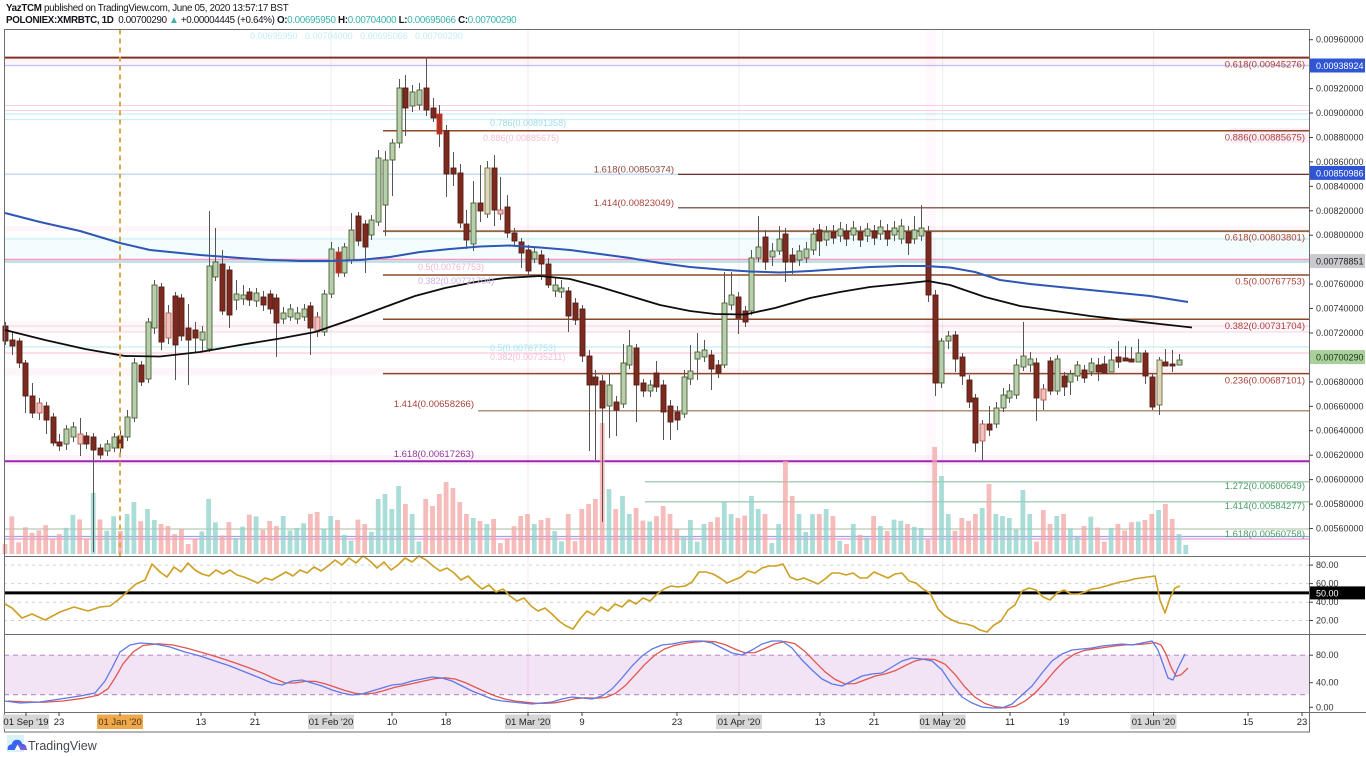  I want to click on svg-text: 0.236(0.00687101), so click(1265, 381).